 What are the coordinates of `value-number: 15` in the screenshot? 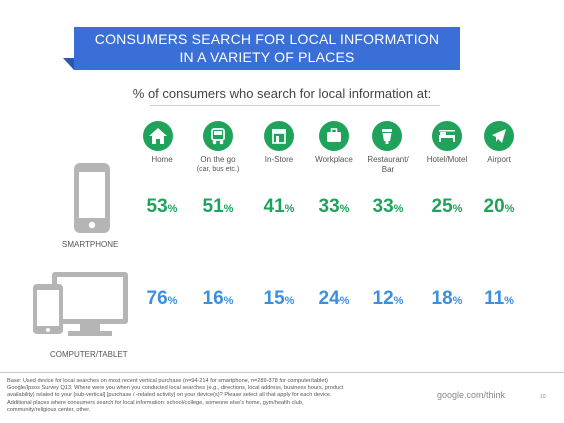 It's located at (274, 298).